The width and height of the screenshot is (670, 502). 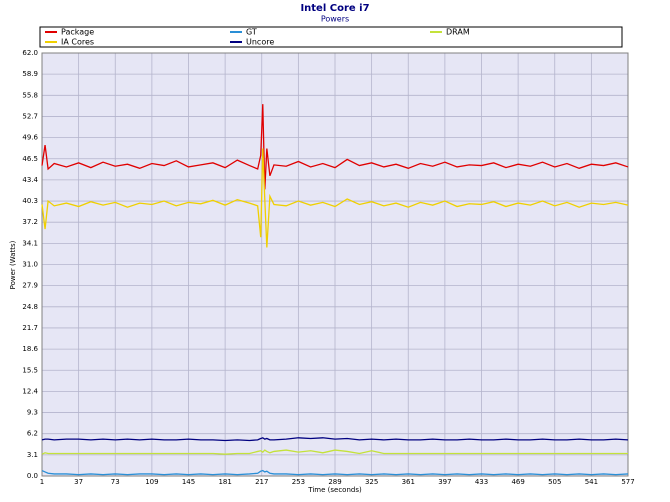 I want to click on x-tick-label: 577, so click(x=627, y=482).